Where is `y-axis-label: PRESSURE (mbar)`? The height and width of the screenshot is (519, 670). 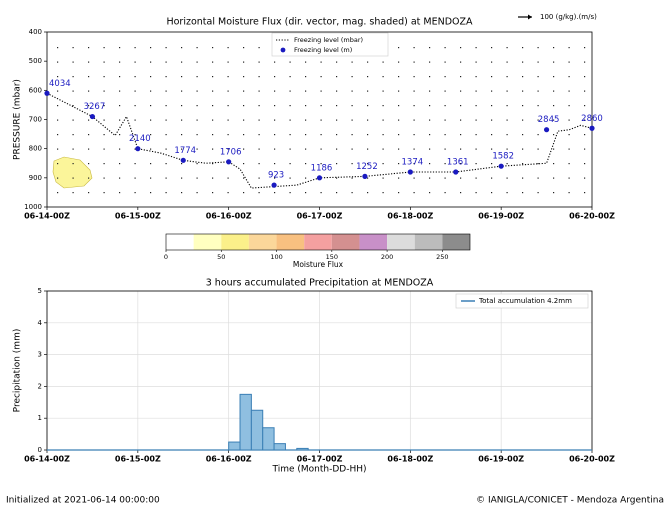
y-axis-label: PRESSURE (mbar) is located at coordinates (18, 119).